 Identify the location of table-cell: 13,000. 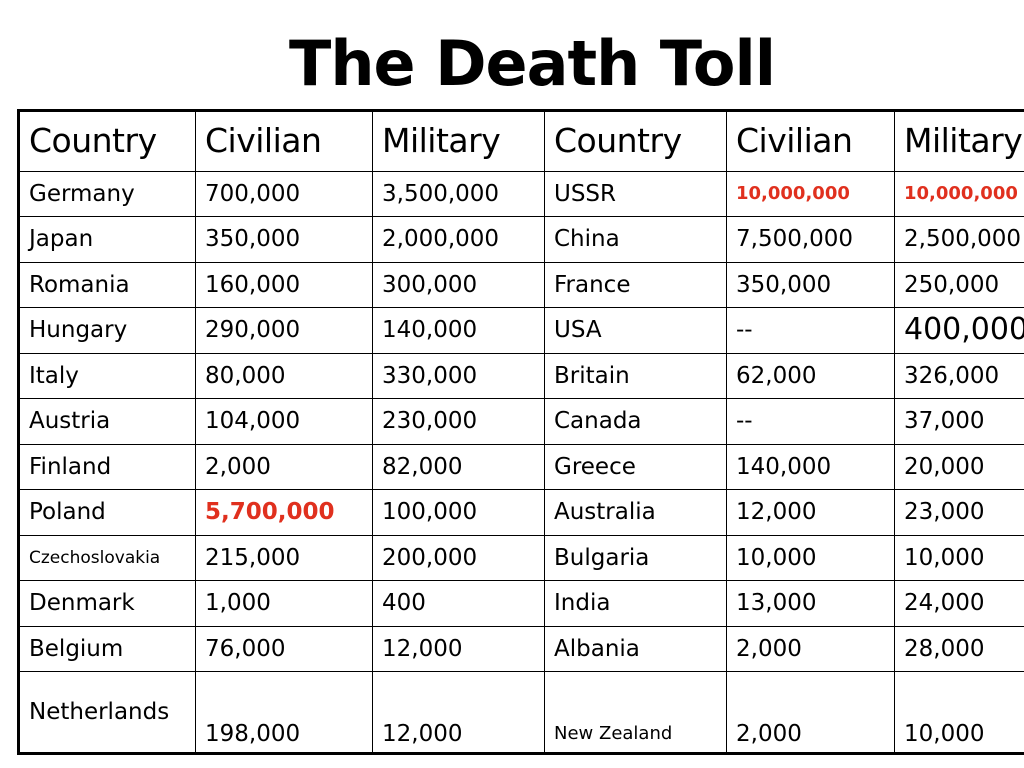
(810, 603).